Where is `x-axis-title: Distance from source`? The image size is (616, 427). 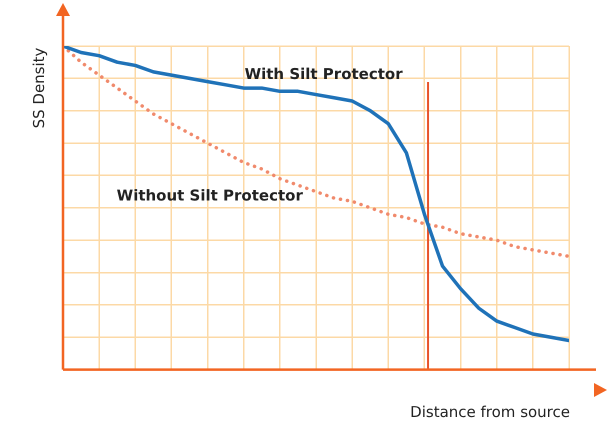 x-axis-title: Distance from source is located at coordinates (490, 411).